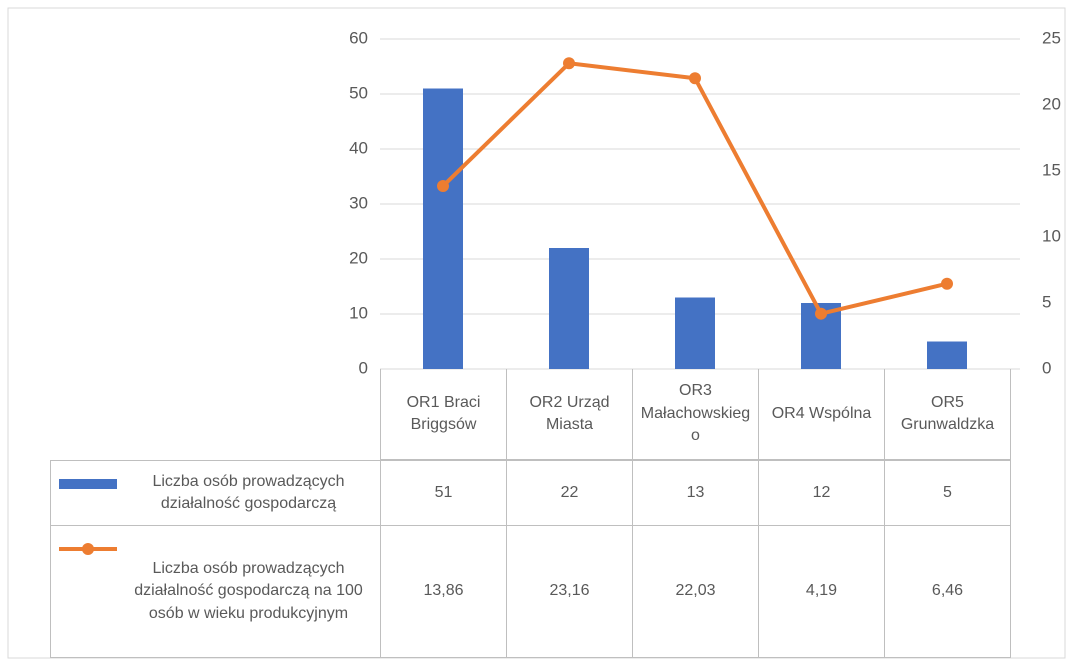 This screenshot has width=1073, height=664. Describe the element at coordinates (358, 257) in the screenshot. I see `y-tick-label: 20` at that location.